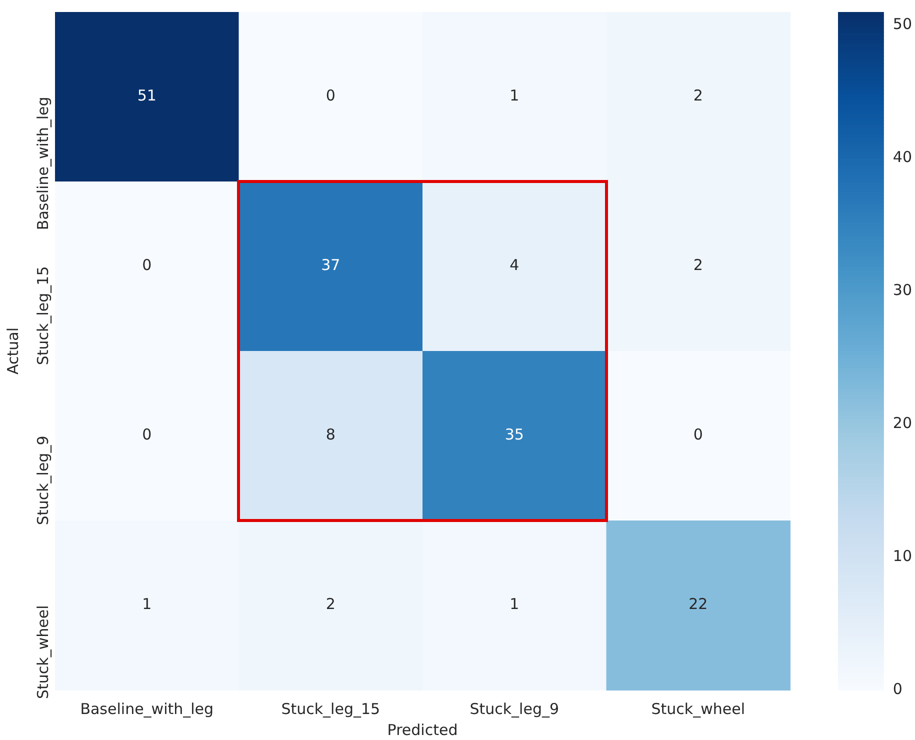 The height and width of the screenshot is (740, 915). I want to click on x-tick-label: Baseline_with_leg, so click(147, 709).